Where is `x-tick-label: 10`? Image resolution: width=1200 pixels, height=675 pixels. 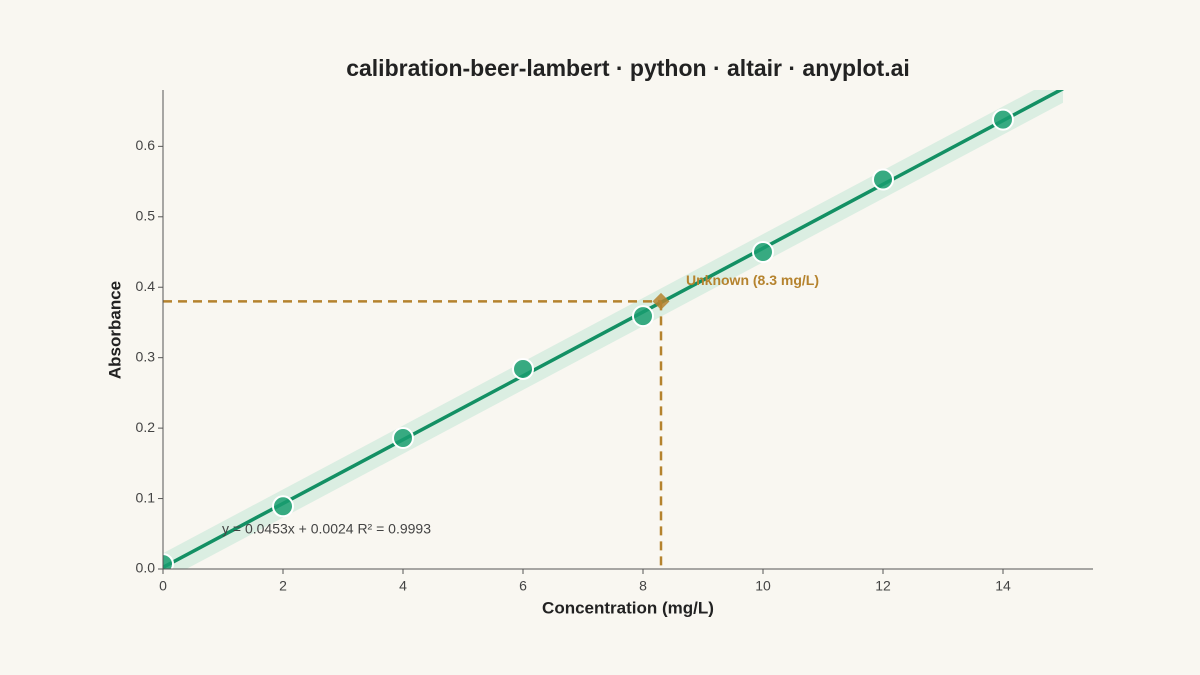 x-tick-label: 10 is located at coordinates (763, 586).